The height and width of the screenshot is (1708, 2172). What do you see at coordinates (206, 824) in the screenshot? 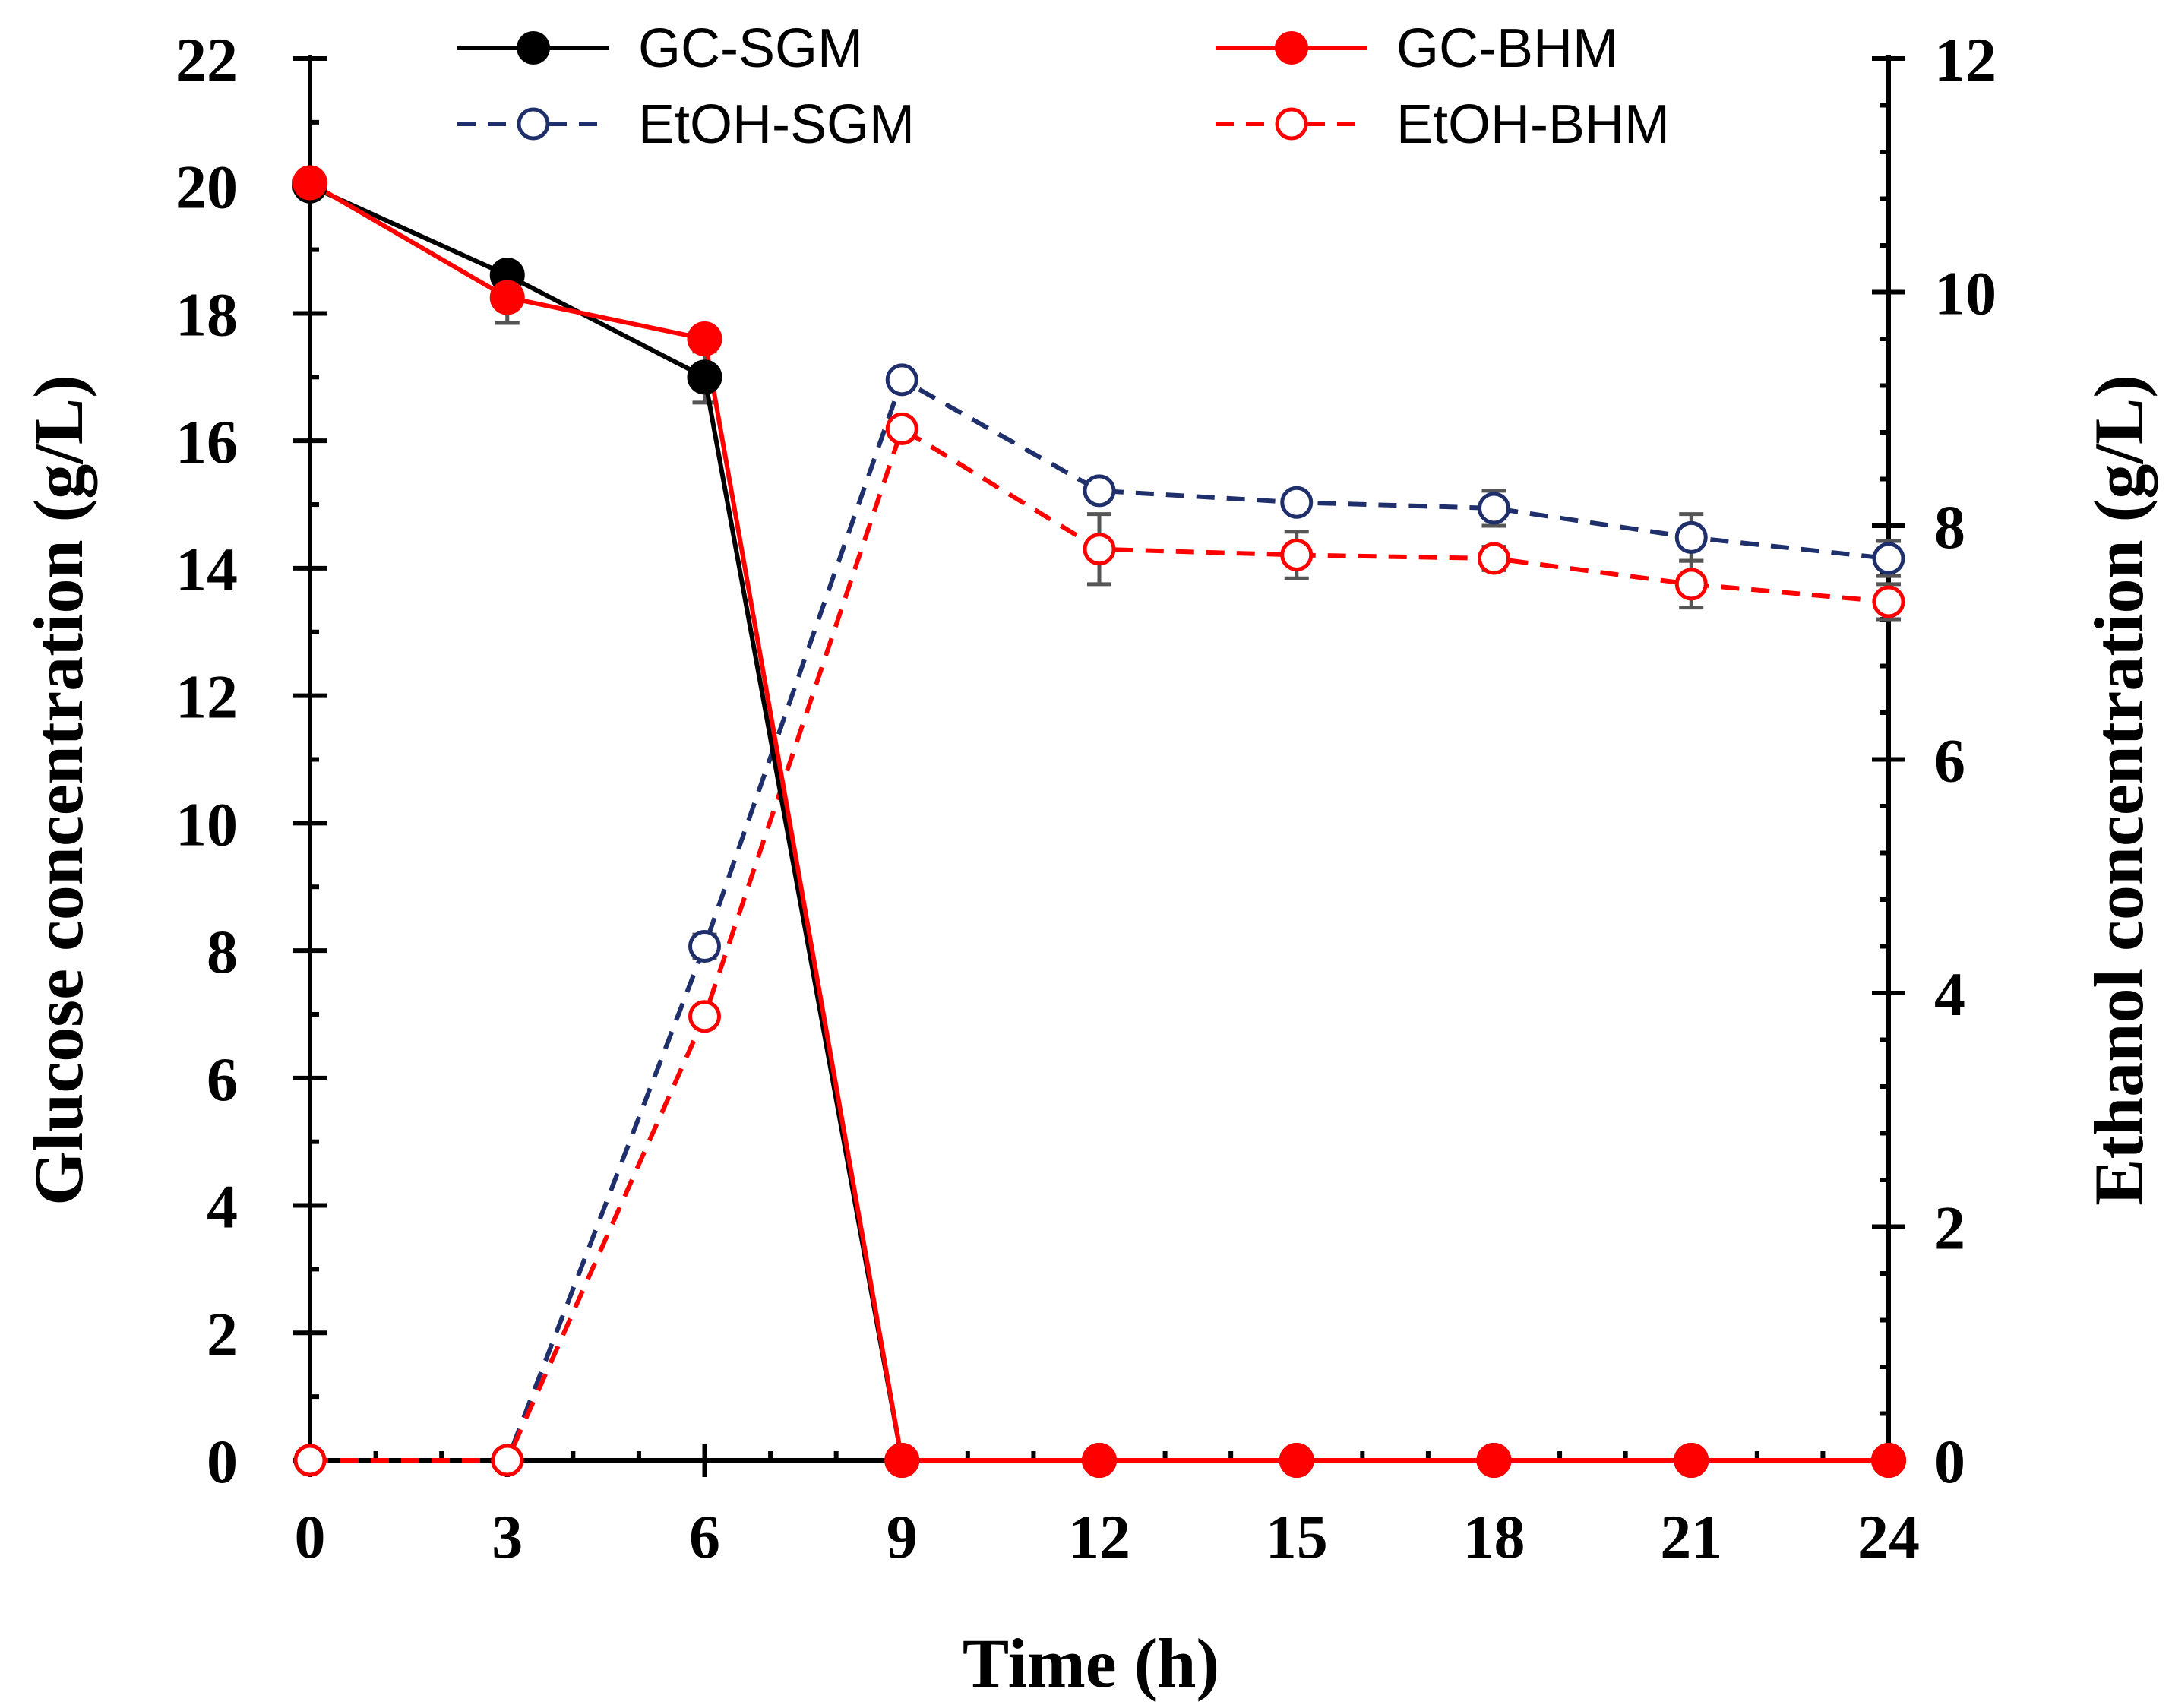
I see `y-tick-label: 10` at bounding box center [206, 824].